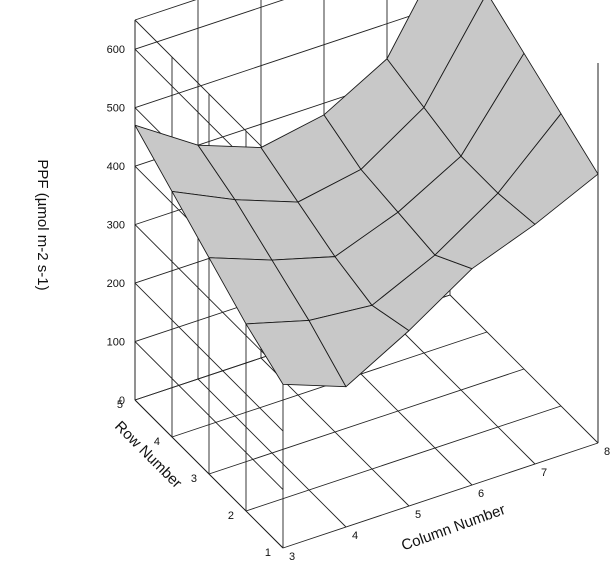  What do you see at coordinates (116, 343) in the screenshot?
I see `z-tick-label: 100` at bounding box center [116, 343].